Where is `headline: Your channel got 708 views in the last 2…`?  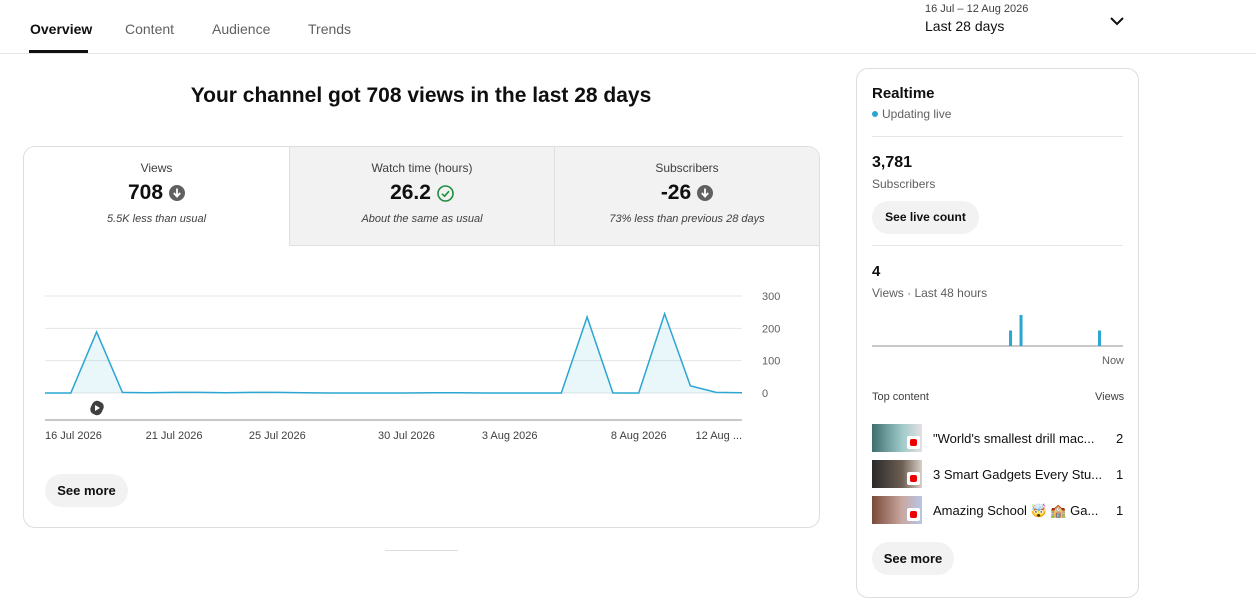 headline: Your channel got 708 views in the last 2… is located at coordinates (421, 95).